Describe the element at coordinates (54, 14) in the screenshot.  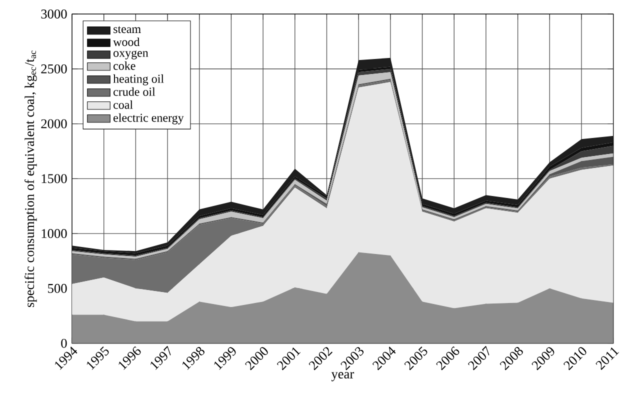
I see `y-tick-label: 3000` at that location.